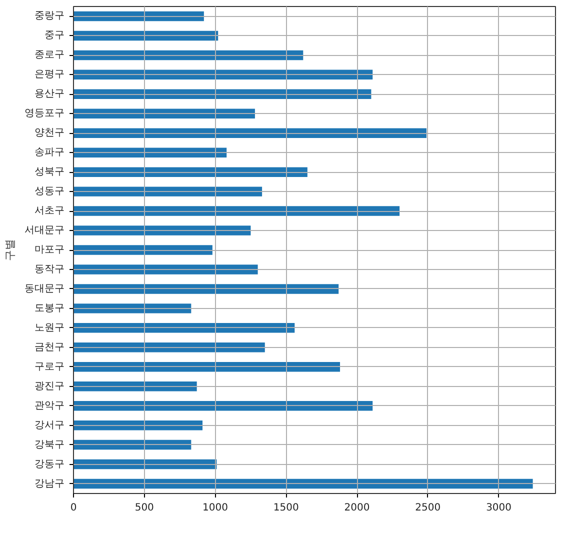 The width and height of the screenshot is (577, 533). What do you see at coordinates (49, 16) in the screenshot?
I see `y-tick-label: 중랑구` at bounding box center [49, 16].